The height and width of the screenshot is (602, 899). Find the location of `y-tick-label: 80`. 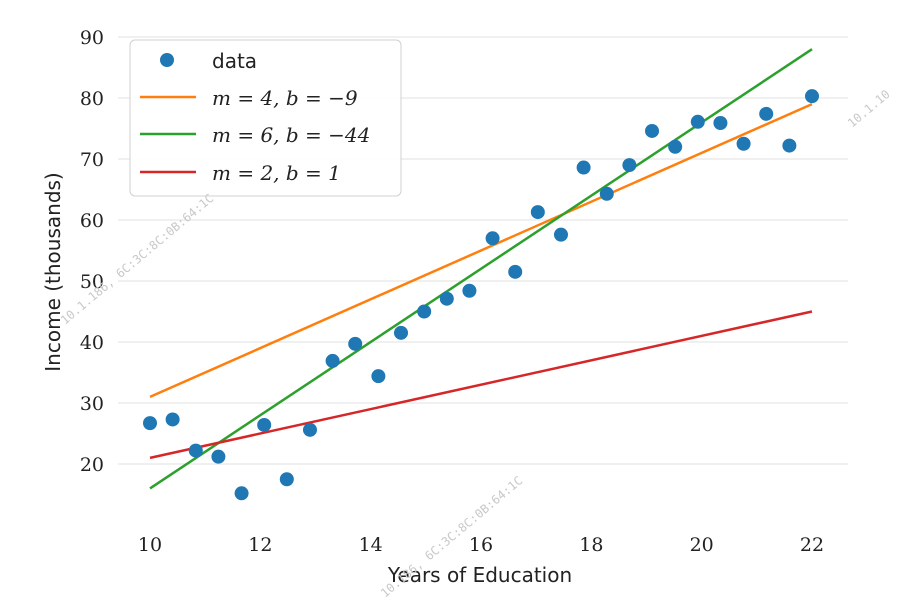

y-tick-label: 80 is located at coordinates (92, 99).